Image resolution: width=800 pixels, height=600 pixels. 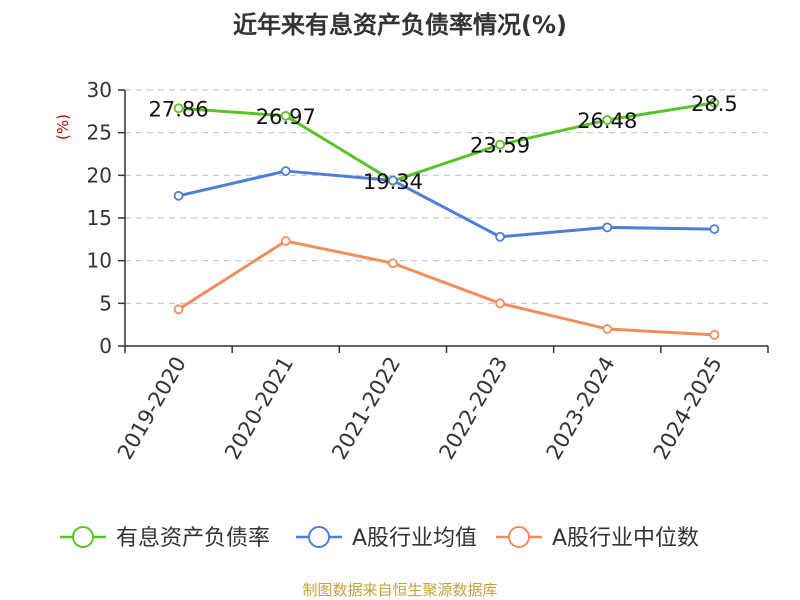 I want to click on legend-label: 有息资产负债率, so click(x=193, y=538).